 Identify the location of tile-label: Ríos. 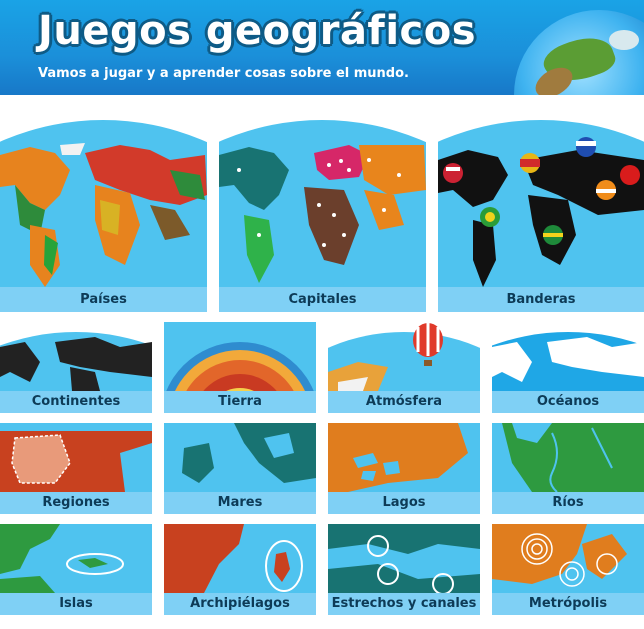
(568, 503).